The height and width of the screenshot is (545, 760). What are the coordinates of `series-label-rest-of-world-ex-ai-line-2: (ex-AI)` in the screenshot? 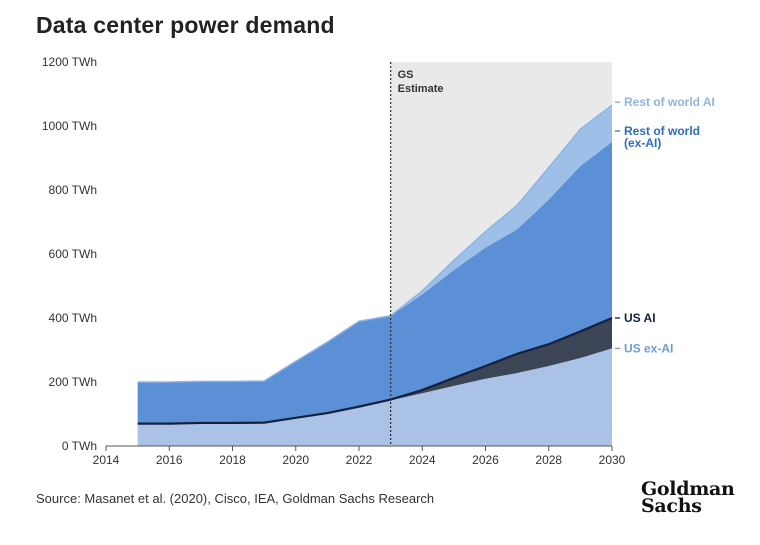 It's located at (642, 143).